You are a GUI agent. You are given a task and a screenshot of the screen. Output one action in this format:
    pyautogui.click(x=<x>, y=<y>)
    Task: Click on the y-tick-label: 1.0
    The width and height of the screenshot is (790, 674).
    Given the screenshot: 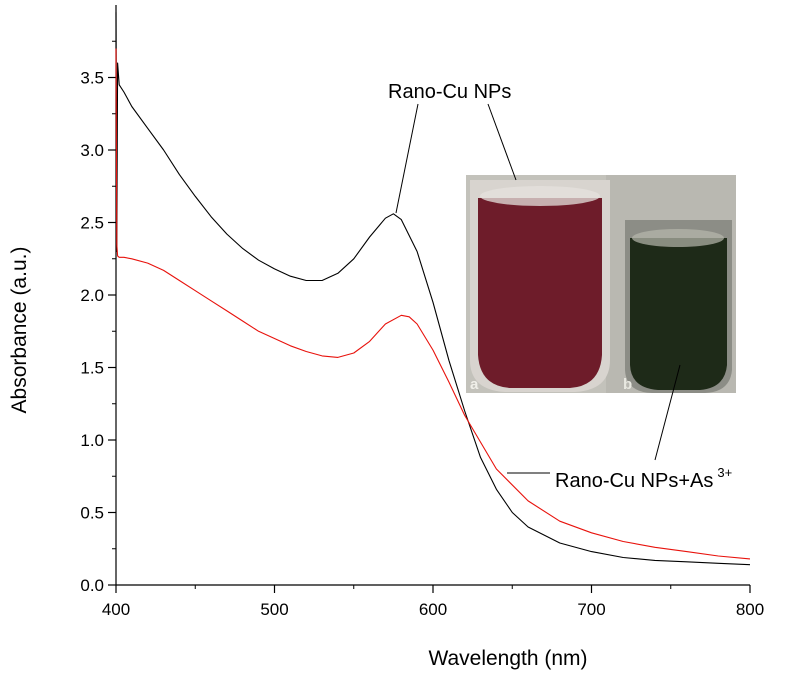 What is the action you would take?
    pyautogui.click(x=92, y=440)
    